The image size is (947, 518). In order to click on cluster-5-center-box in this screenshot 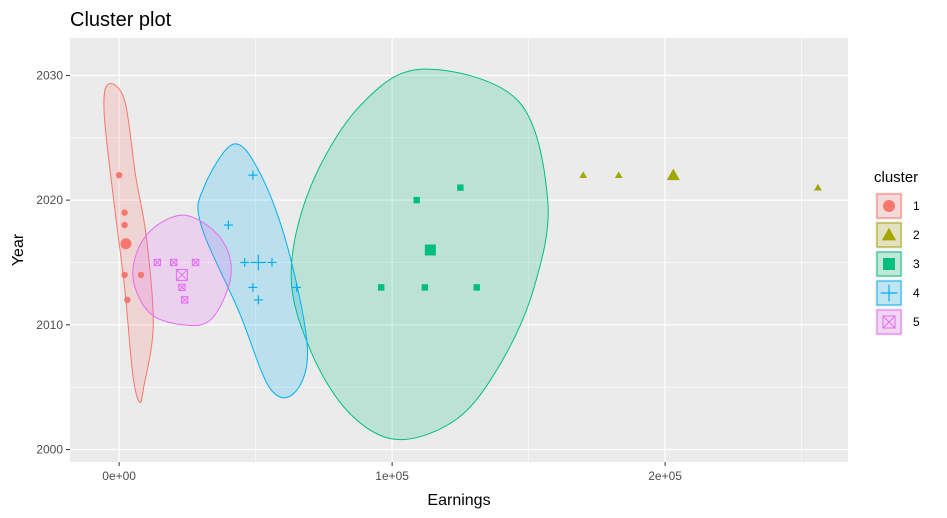, I will do `click(181, 274)`.